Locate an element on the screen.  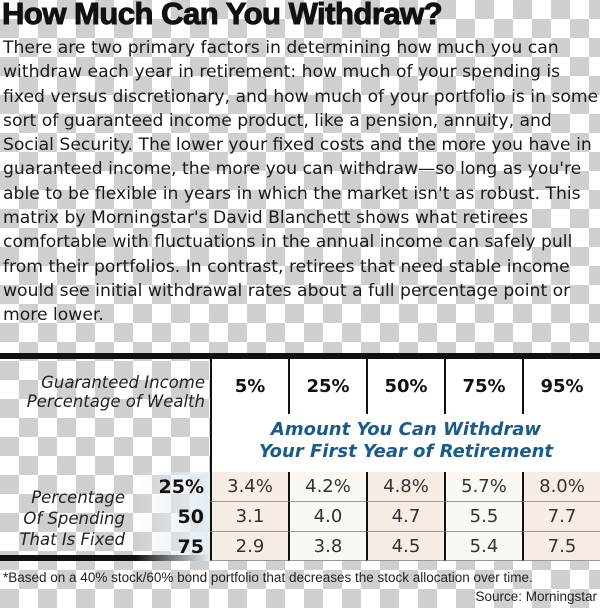
subtitle-line: Amount You Can Withdraw is located at coordinates (406, 429).